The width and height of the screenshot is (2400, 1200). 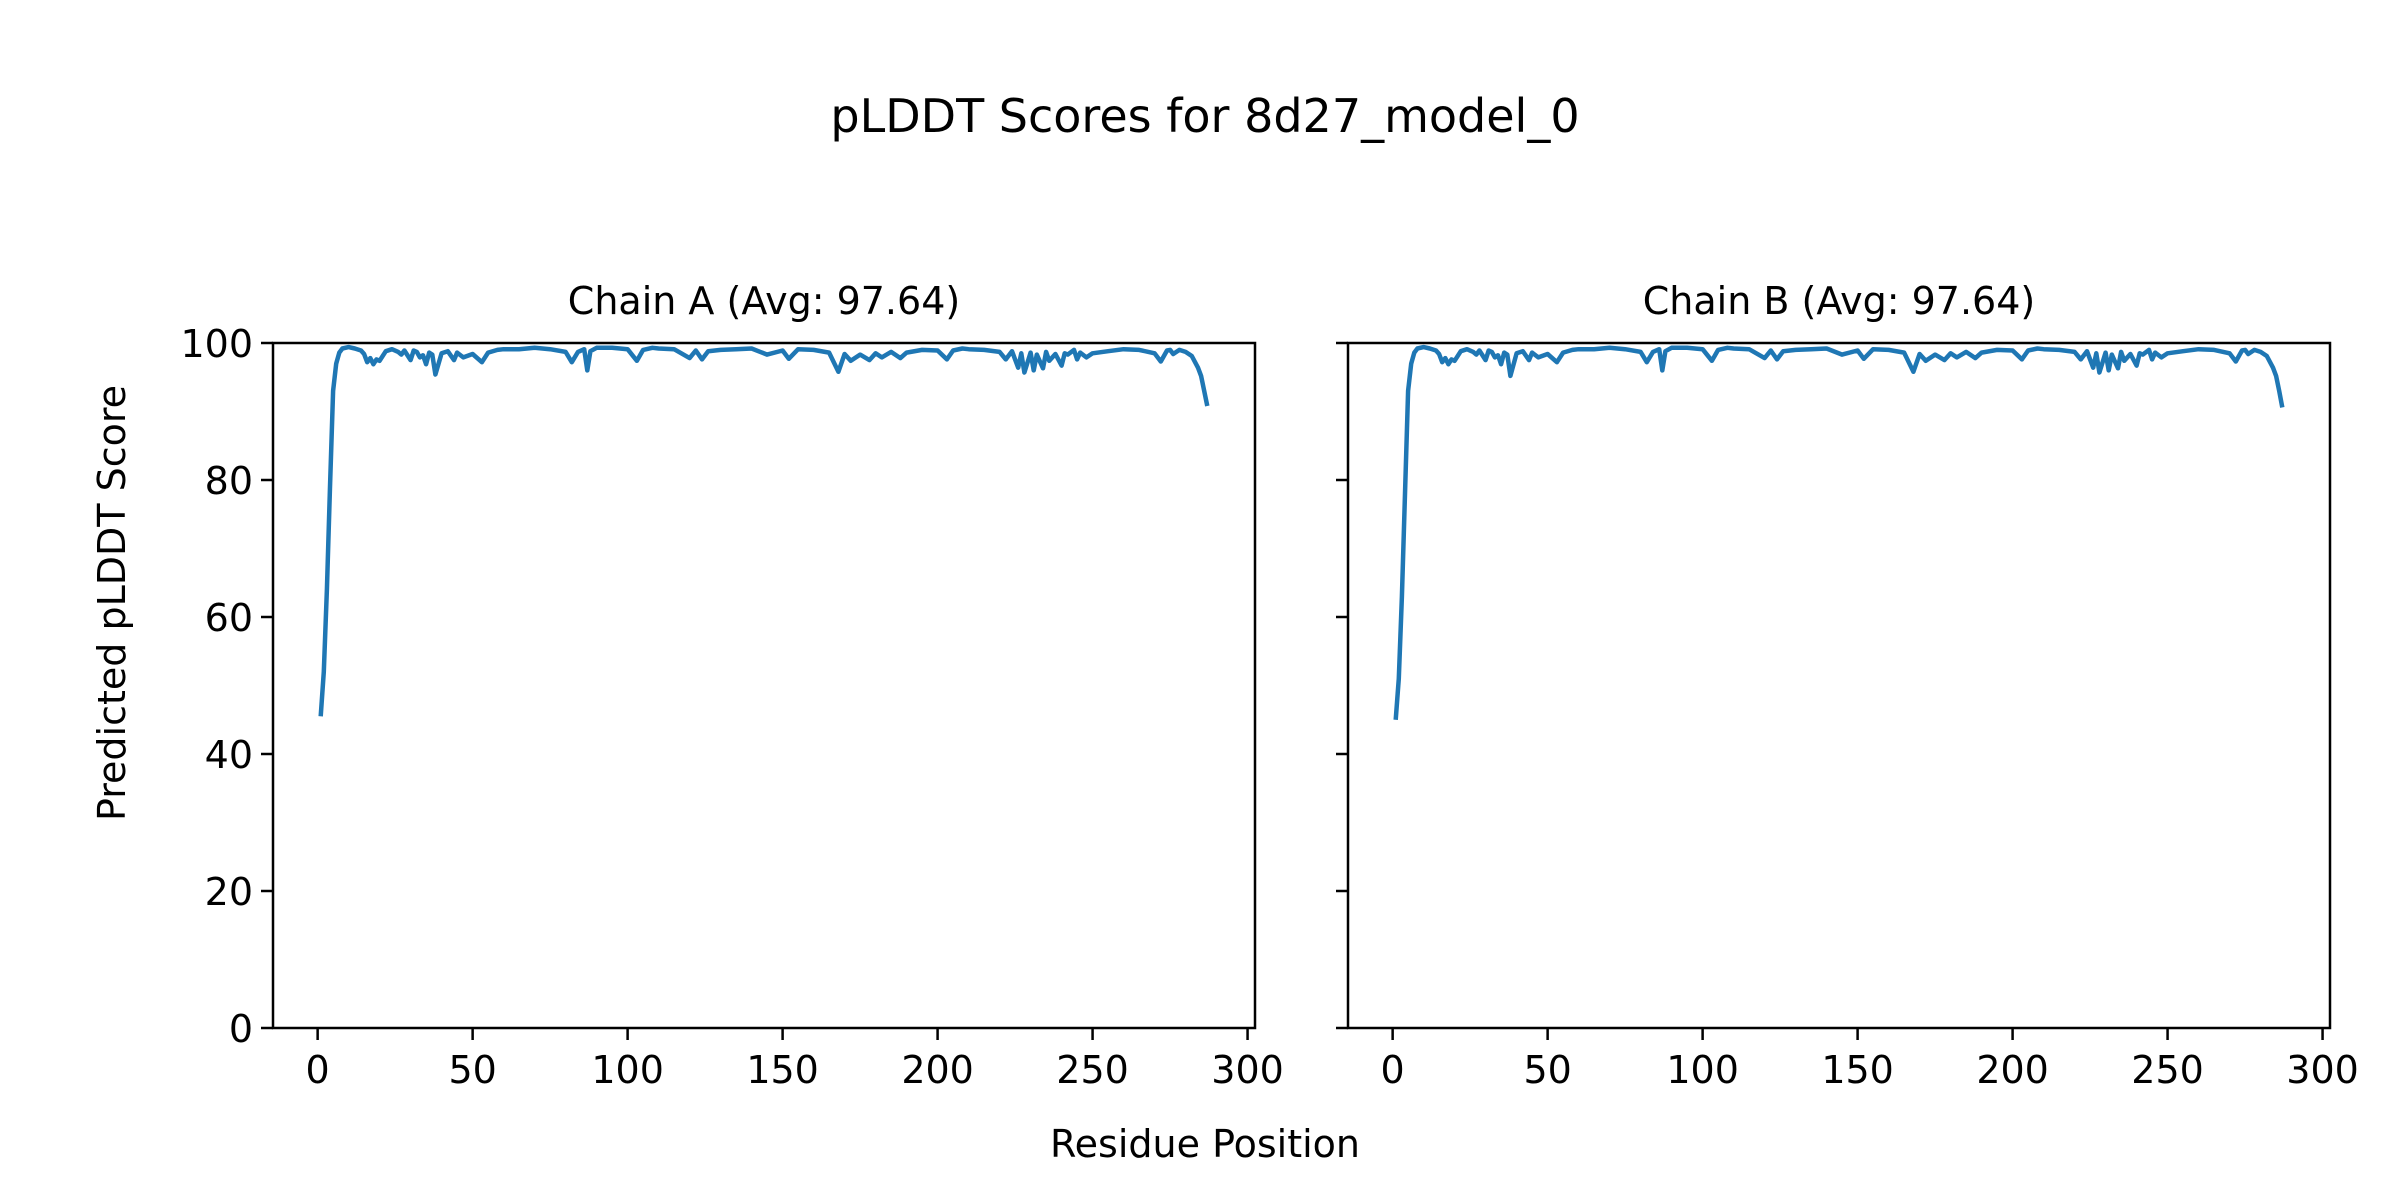 What do you see at coordinates (764, 301) in the screenshot?
I see `panel-title: Chain A (Avg: 97.64)` at bounding box center [764, 301].